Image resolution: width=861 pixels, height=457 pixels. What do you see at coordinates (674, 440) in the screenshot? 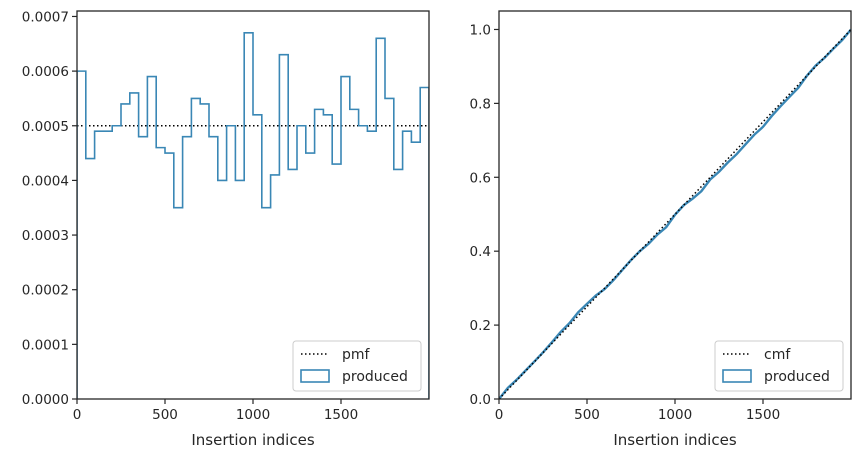
I see `cmf-x-axis-label: Insertion indices` at bounding box center [674, 440].